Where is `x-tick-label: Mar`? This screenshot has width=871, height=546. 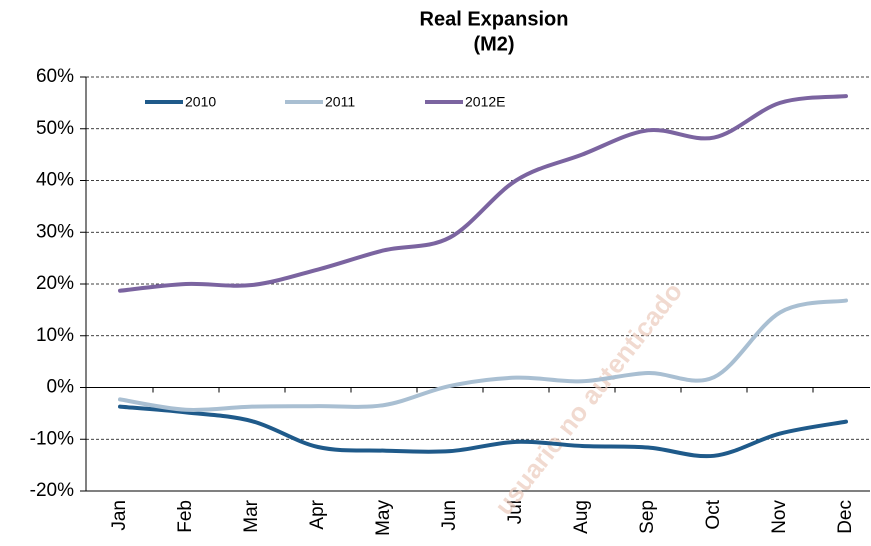
x-tick-label: Mar is located at coordinates (251, 515).